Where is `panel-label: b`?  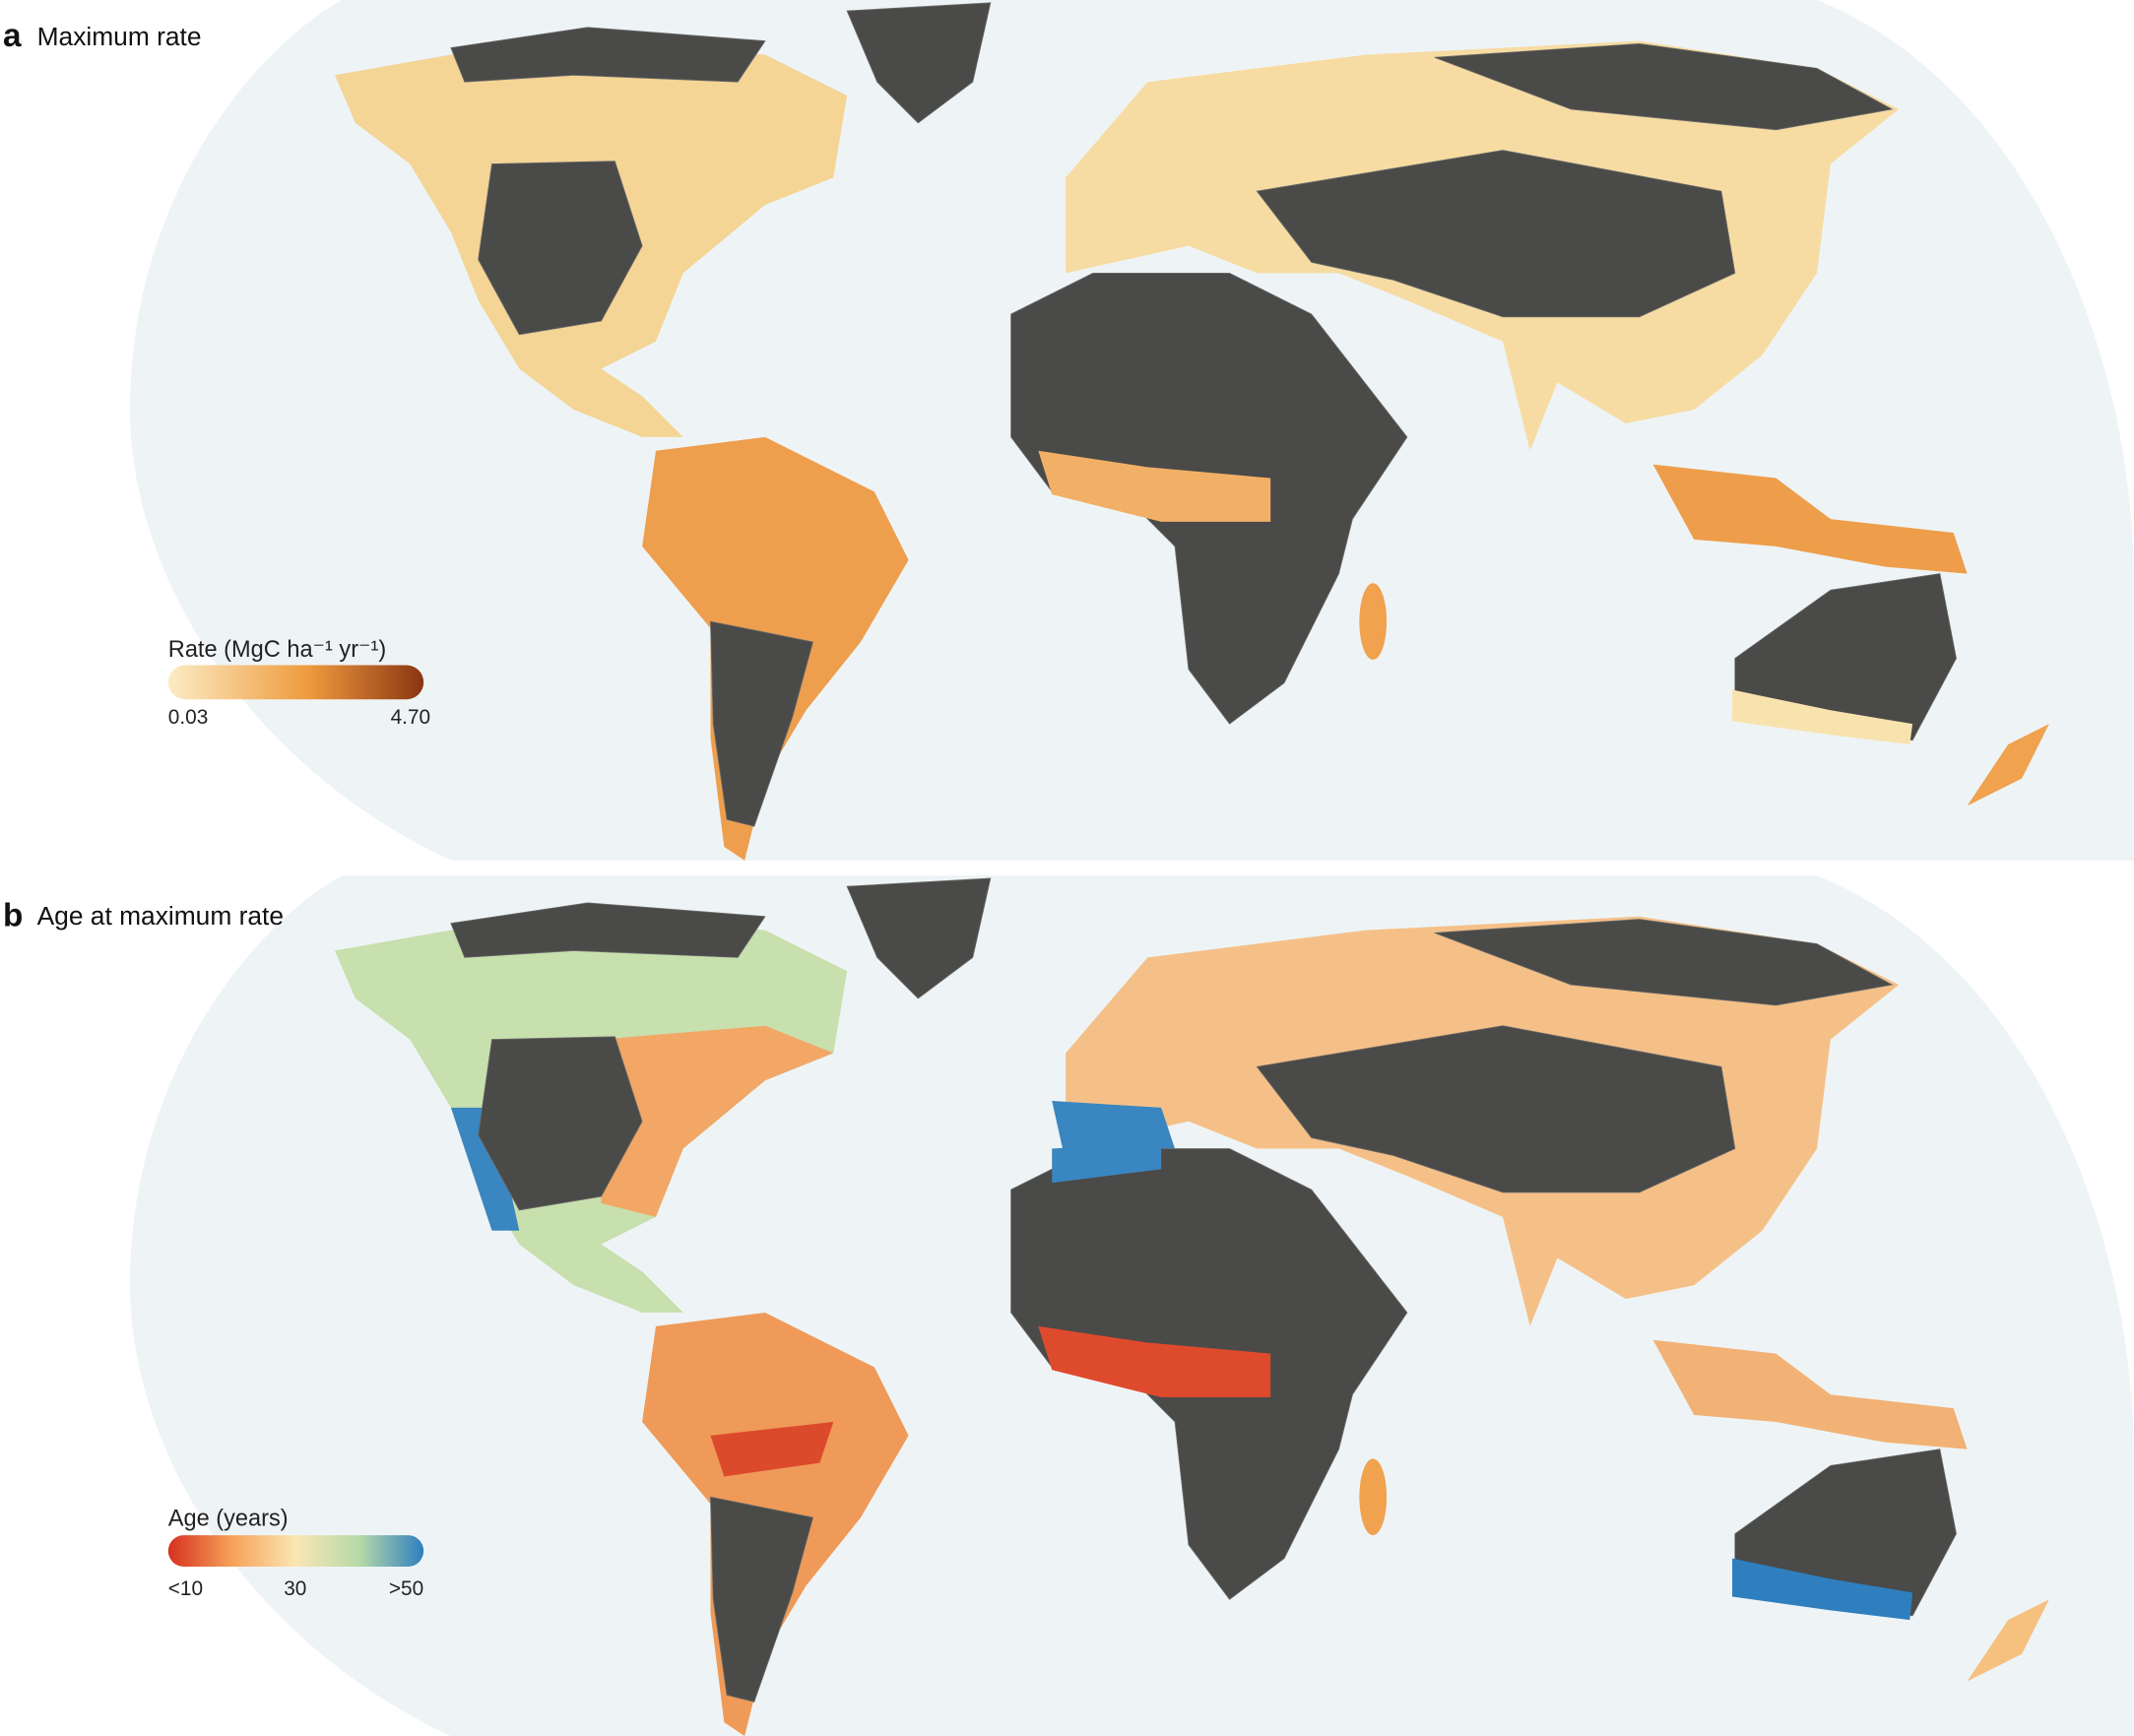
panel-label: b is located at coordinates (13, 915).